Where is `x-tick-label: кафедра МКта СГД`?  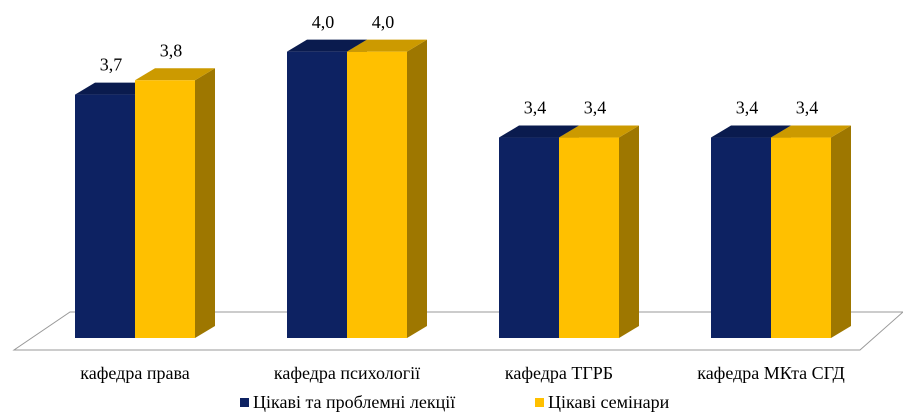 x-tick-label: кафедра МКта СГД is located at coordinates (771, 373).